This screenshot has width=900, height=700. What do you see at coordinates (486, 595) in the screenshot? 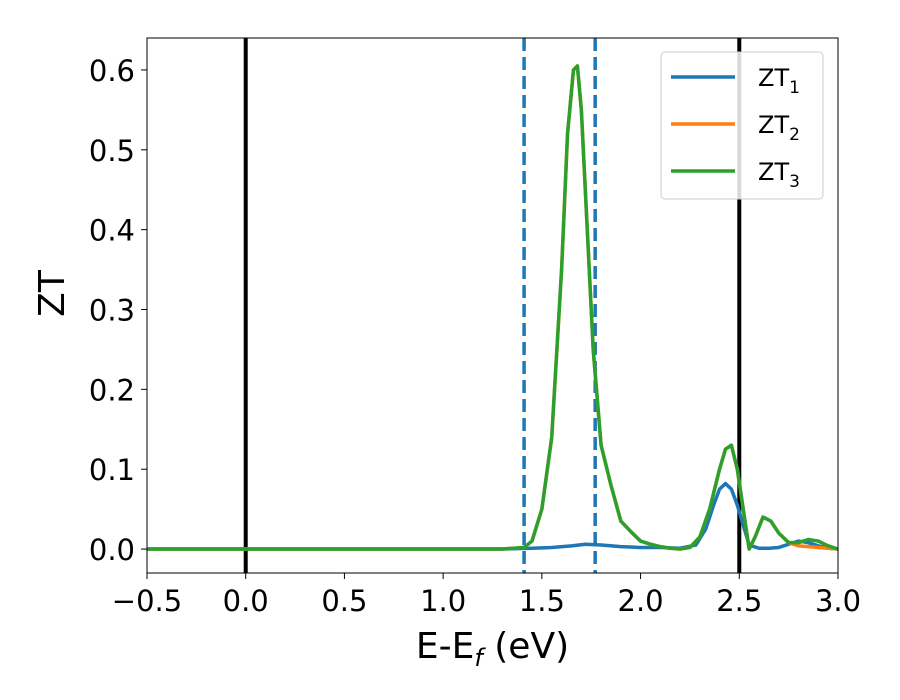
I see `x-axis: −0.5 0.0 0.5 1.0 1.5 2.0 2.5 3.0` at bounding box center [486, 595].